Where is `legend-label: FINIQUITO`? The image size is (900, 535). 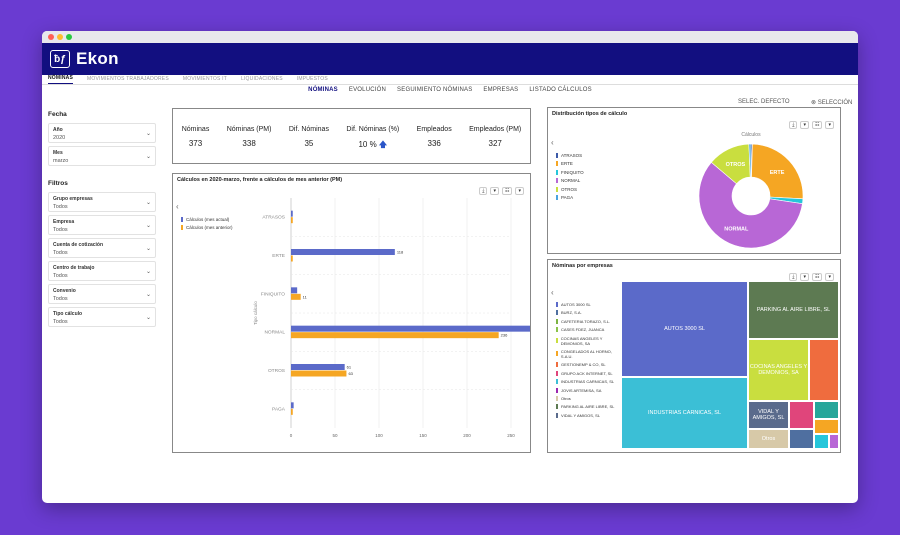
legend-label: FINIQUITO is located at coordinates (572, 172).